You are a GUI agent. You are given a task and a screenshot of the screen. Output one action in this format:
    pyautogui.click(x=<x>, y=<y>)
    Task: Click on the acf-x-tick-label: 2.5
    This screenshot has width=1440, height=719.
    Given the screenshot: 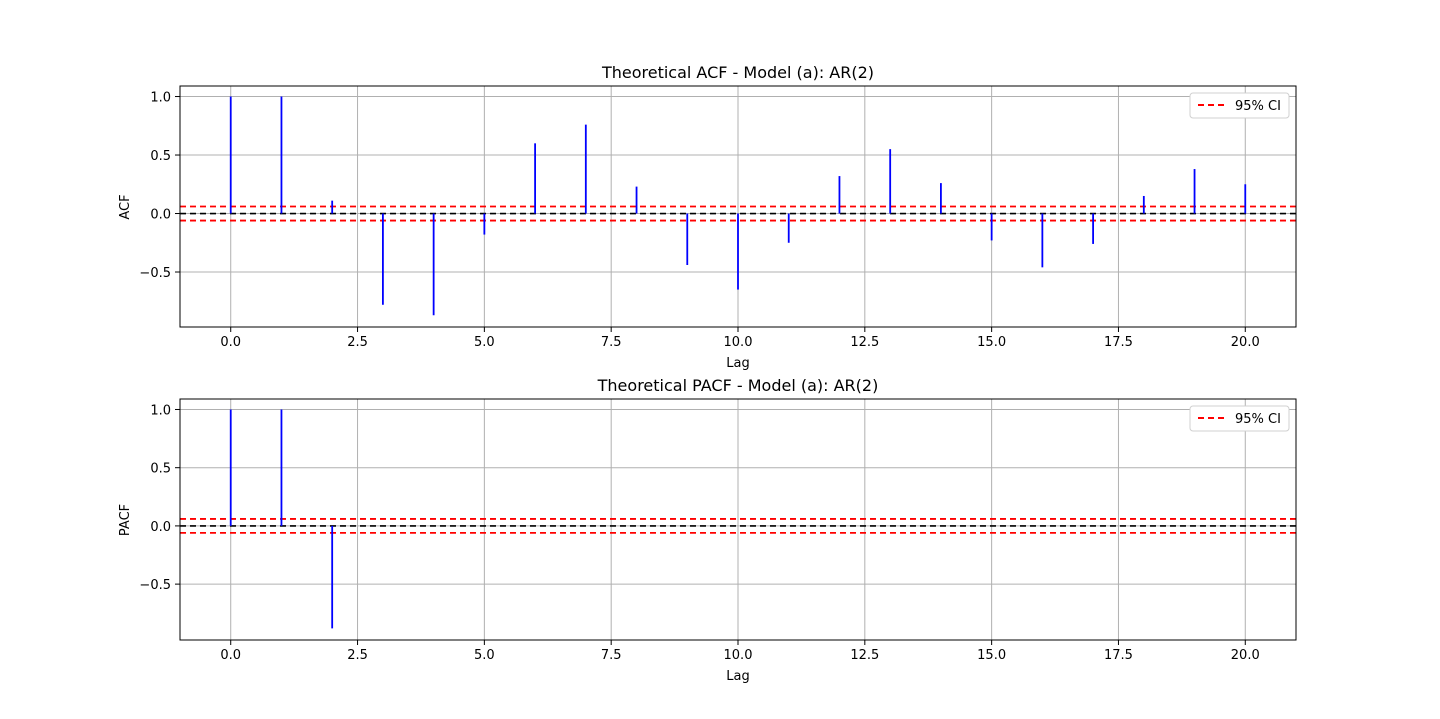 What is the action you would take?
    pyautogui.click(x=357, y=342)
    